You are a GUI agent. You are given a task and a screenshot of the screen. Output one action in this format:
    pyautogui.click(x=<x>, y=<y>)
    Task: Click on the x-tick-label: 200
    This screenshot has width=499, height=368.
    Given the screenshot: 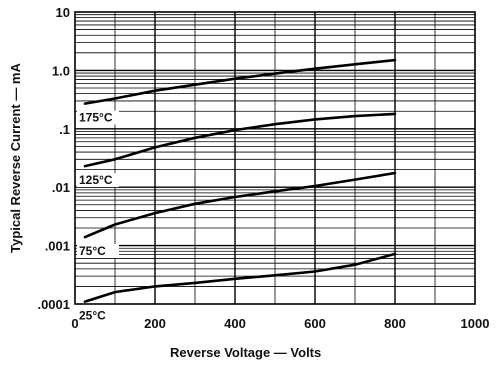 What is the action you would take?
    pyautogui.click(x=155, y=323)
    